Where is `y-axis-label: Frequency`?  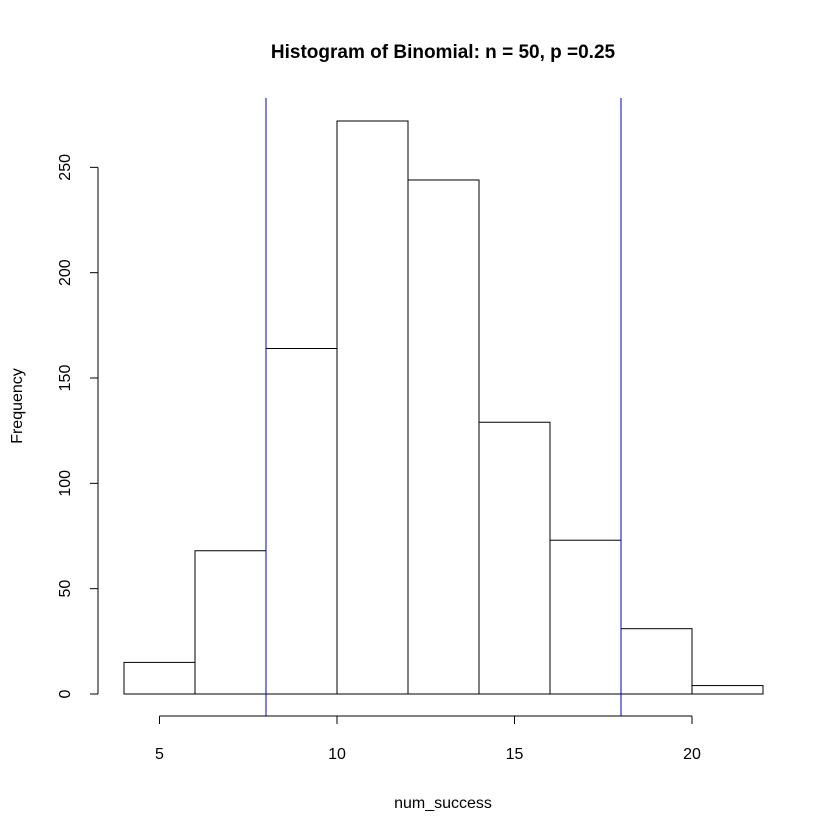 y-axis-label: Frequency is located at coordinates (17, 406).